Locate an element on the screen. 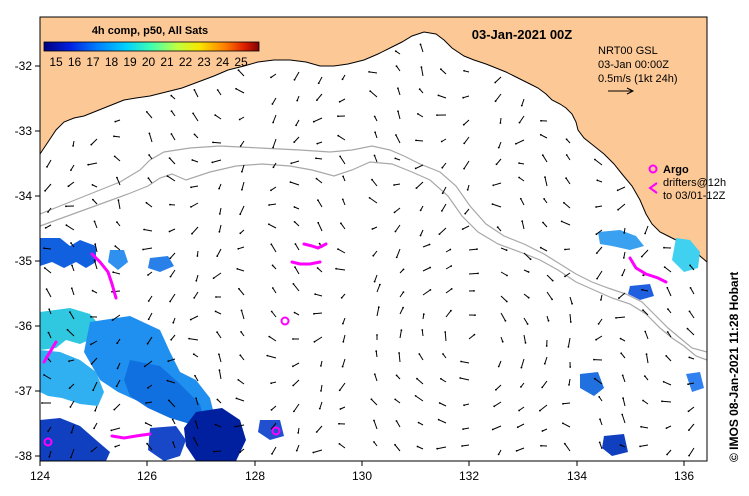 This screenshot has width=749, height=496. y-tick-label: -37 is located at coordinates (24, 391).